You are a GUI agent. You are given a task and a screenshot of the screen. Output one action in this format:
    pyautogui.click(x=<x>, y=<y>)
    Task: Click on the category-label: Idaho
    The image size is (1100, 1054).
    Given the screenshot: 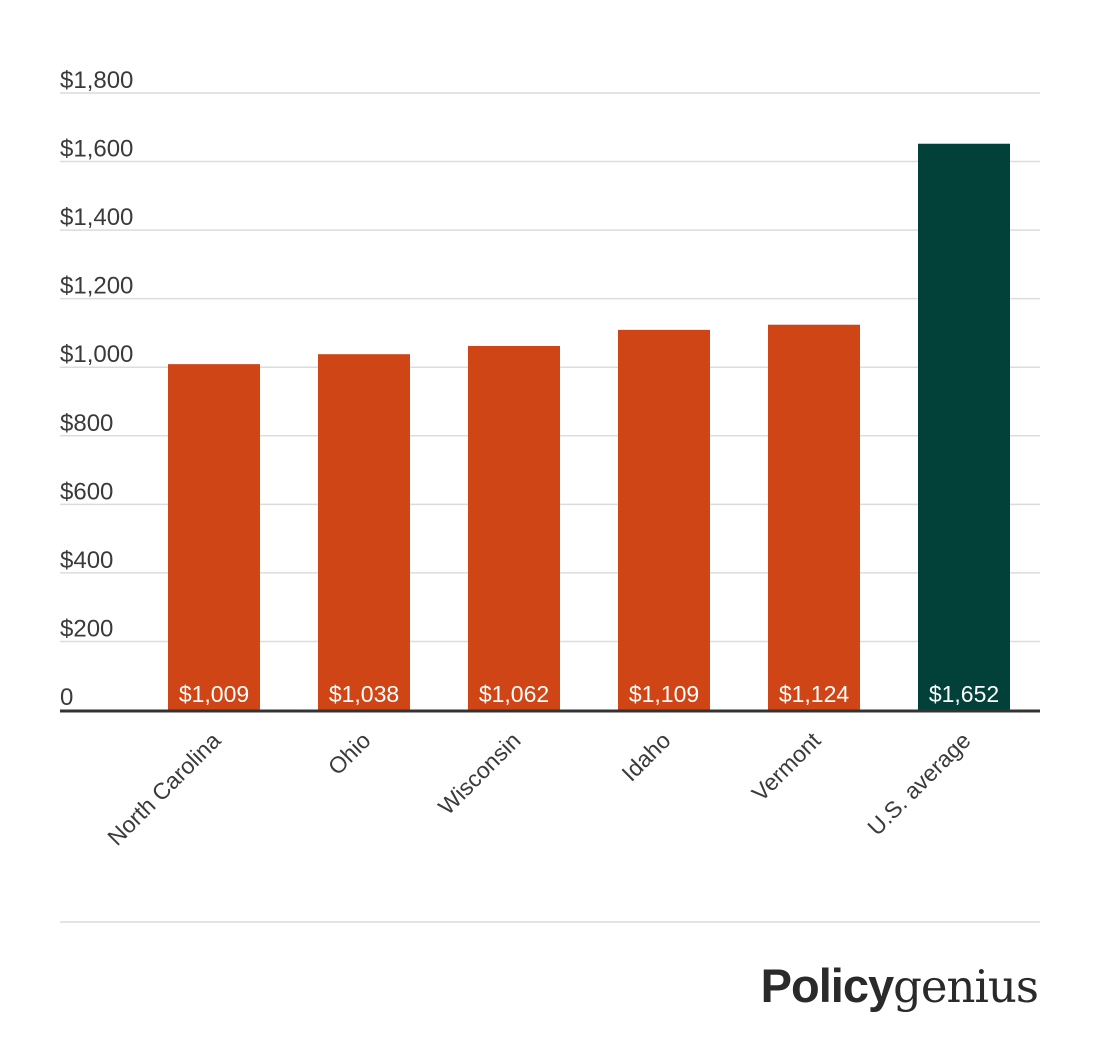 What is the action you would take?
    pyautogui.click(x=645, y=756)
    